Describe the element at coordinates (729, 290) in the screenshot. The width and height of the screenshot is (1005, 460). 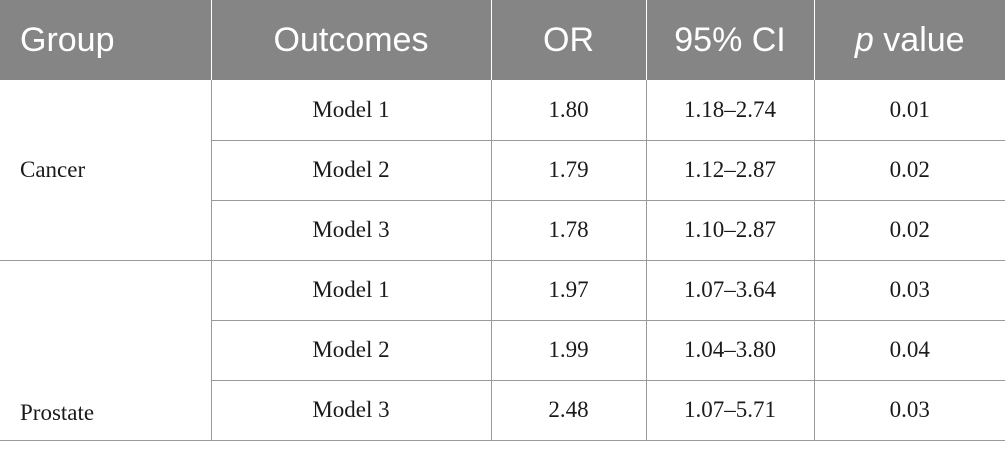
I see `ci-cell: 1.07–3.64` at that location.